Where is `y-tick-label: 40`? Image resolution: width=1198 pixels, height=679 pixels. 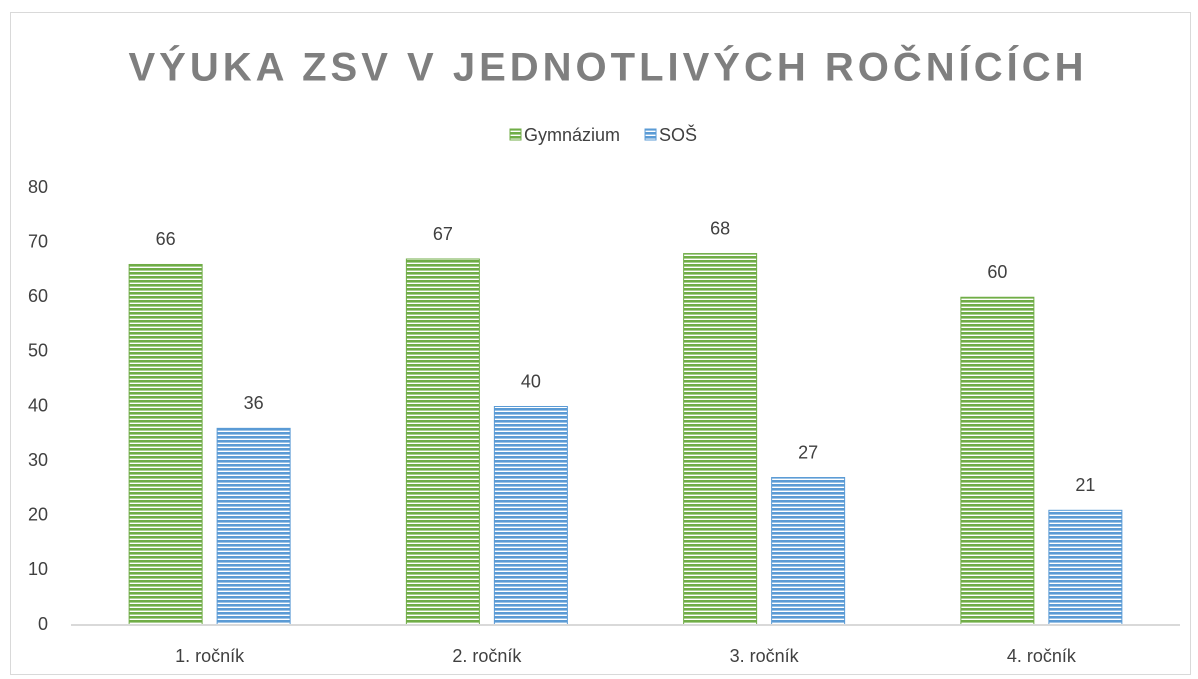
y-tick-label: 40 is located at coordinates (38, 405).